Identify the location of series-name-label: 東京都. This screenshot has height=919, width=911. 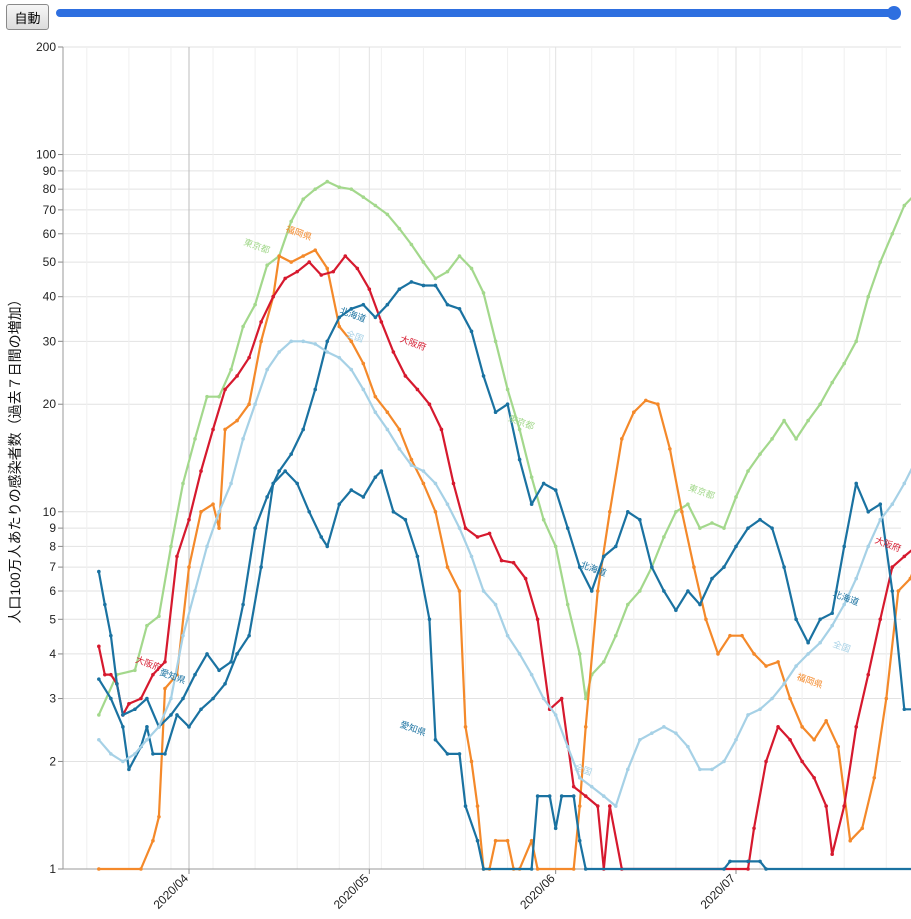
(701, 492).